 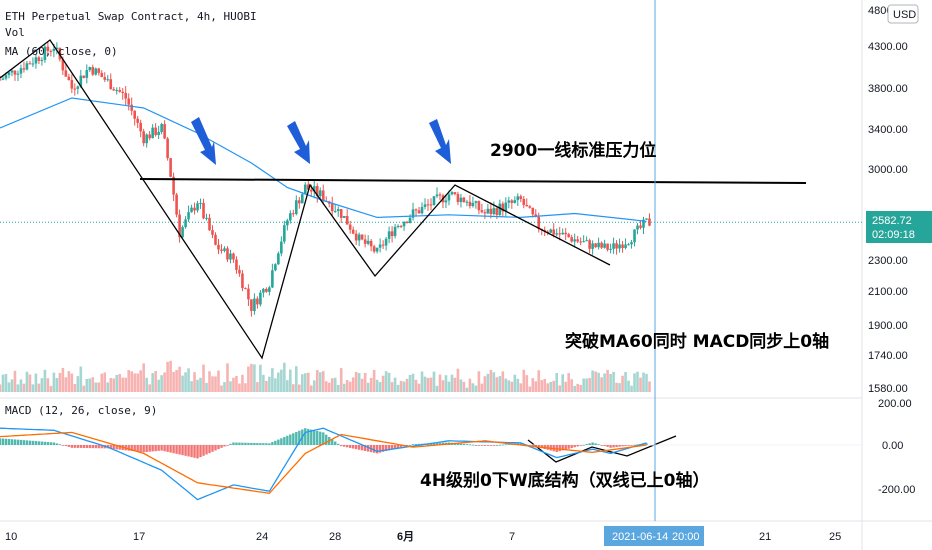 What do you see at coordinates (324, 443) in the screenshot?
I see `macd-histogram` at bounding box center [324, 443].